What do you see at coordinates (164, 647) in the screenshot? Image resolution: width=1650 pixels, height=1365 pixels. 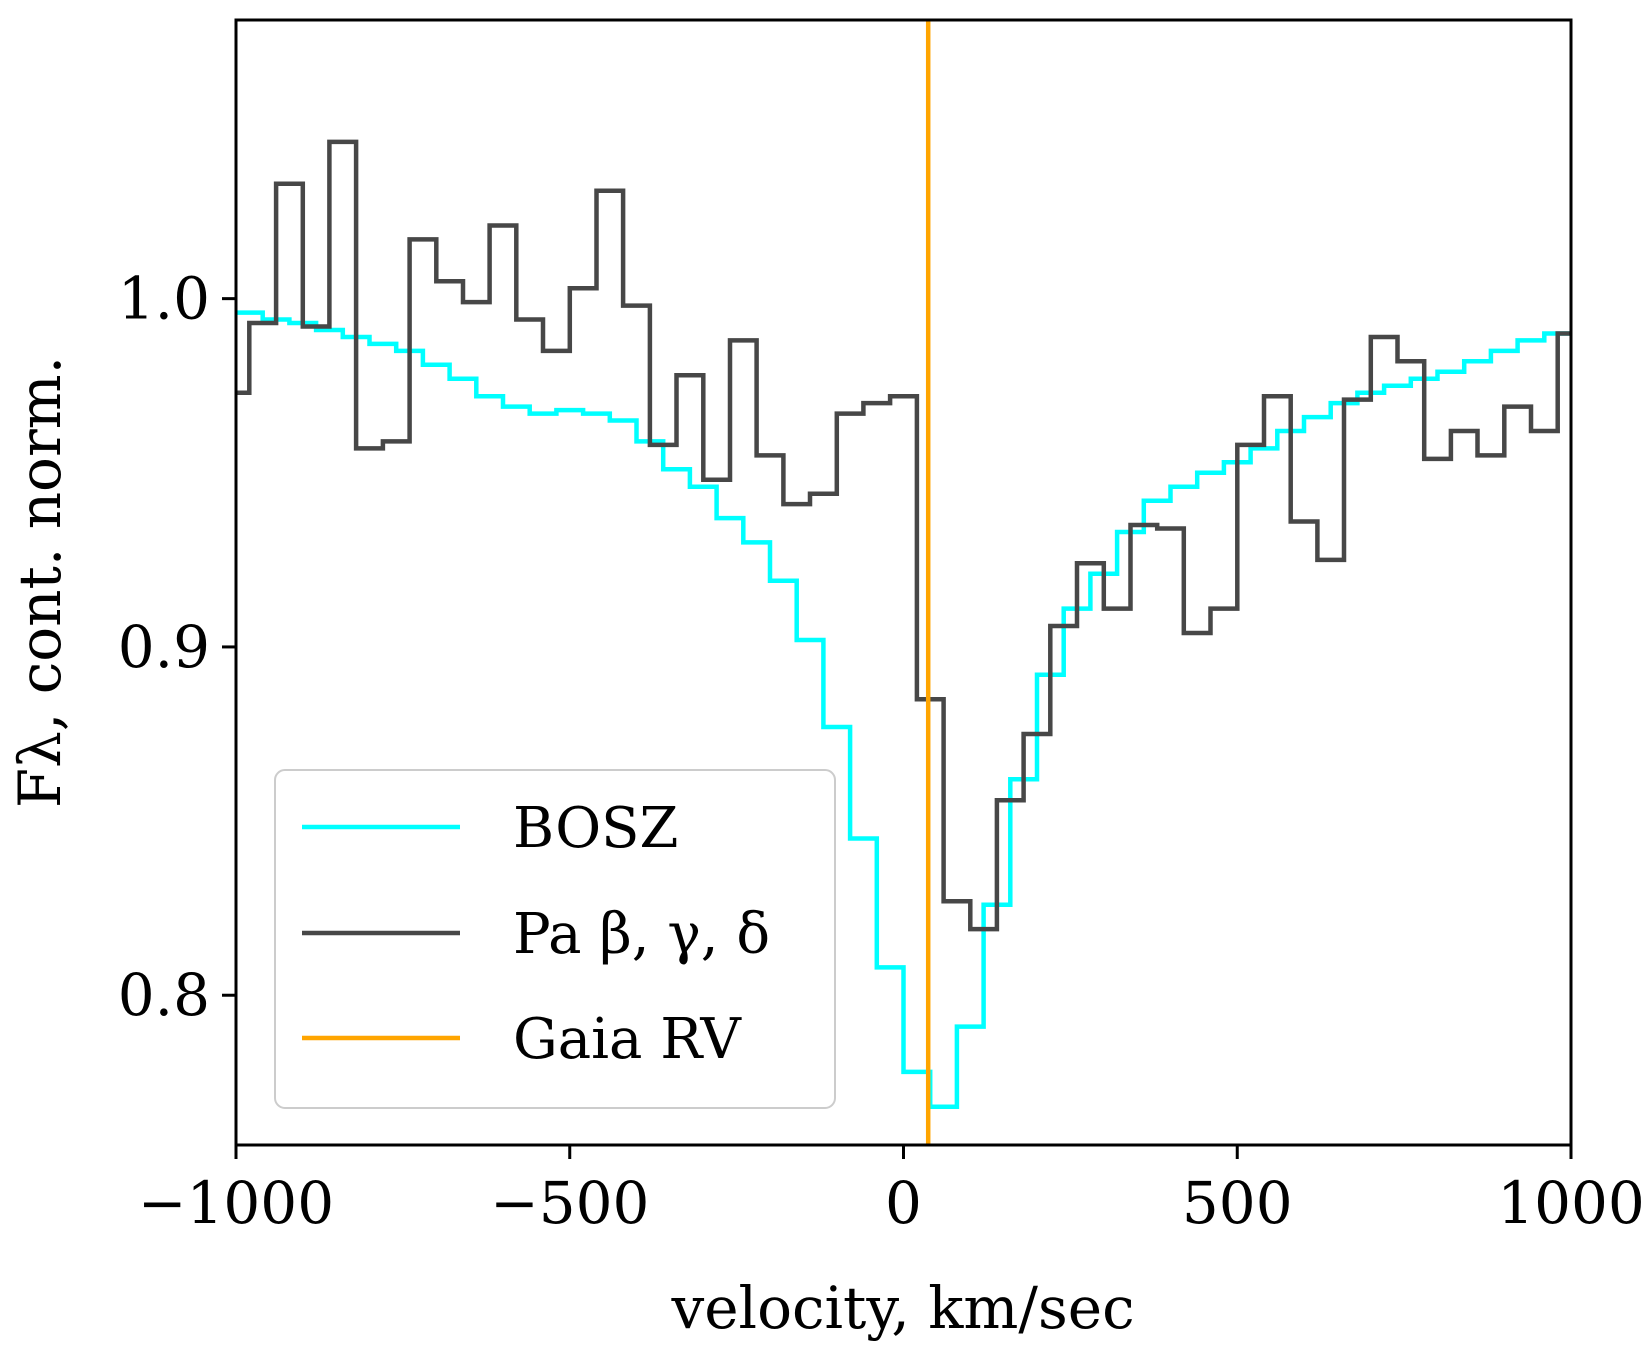 I see `y-tick-label: 0.9` at bounding box center [164, 647].